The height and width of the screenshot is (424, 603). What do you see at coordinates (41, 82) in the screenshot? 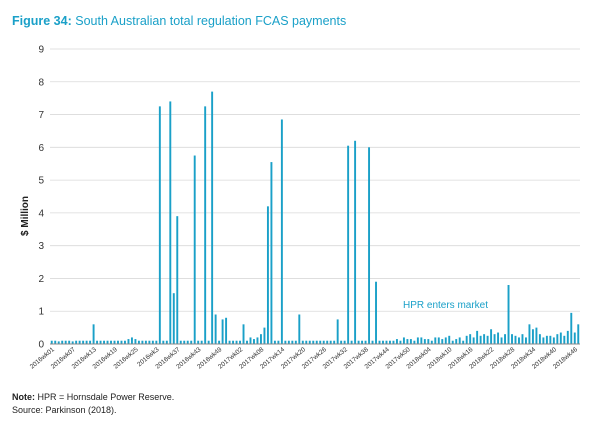
I see `y-tick-label: 8` at bounding box center [41, 82].